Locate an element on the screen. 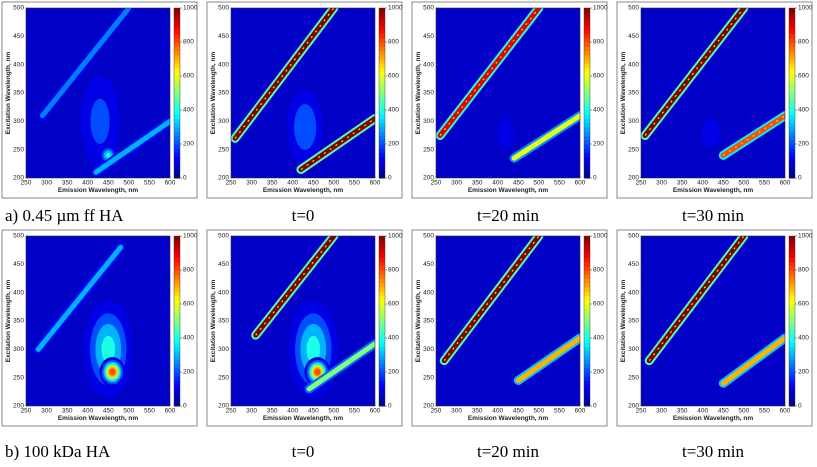 Image resolution: width=817 pixels, height=467 pixels. y-tick-label: 300 is located at coordinates (223, 349).